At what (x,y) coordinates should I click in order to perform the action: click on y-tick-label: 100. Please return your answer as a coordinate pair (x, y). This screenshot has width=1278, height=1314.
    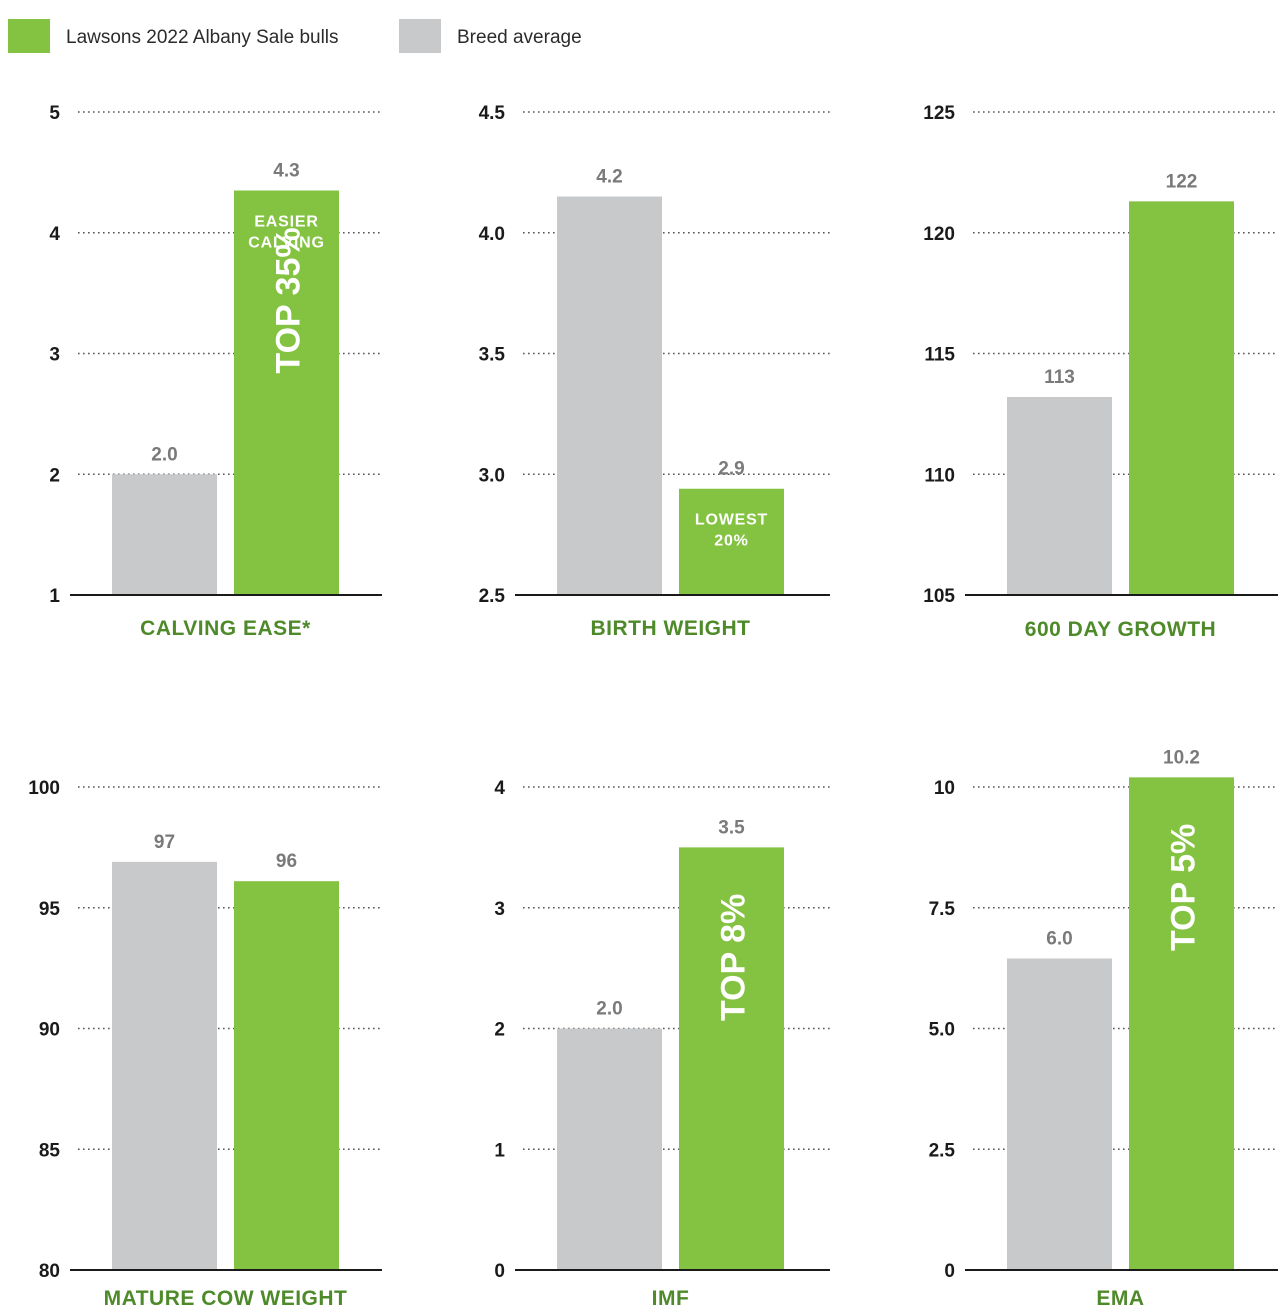
    Looking at the image, I should click on (44, 788).